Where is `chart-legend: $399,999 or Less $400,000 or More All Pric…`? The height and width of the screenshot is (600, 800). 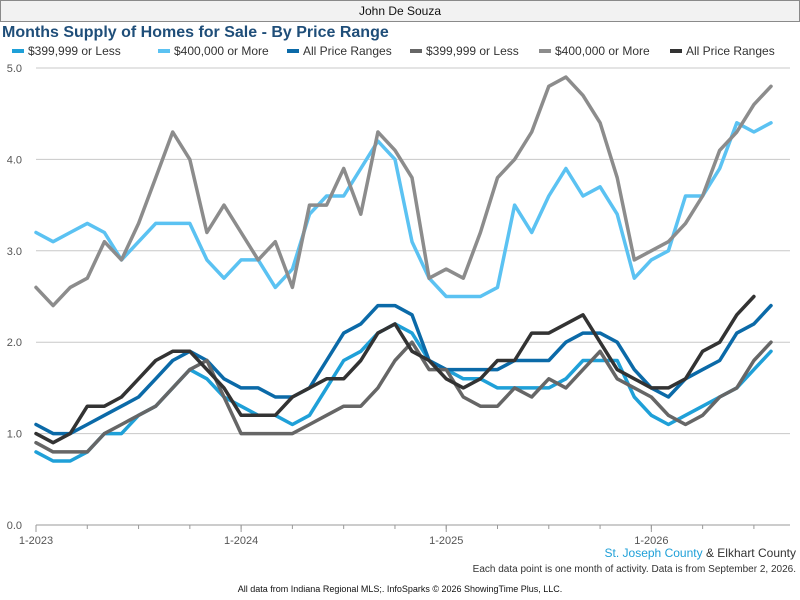
chart-legend: $399,999 or Less $400,000 or More All Pric… is located at coordinates (400, 54).